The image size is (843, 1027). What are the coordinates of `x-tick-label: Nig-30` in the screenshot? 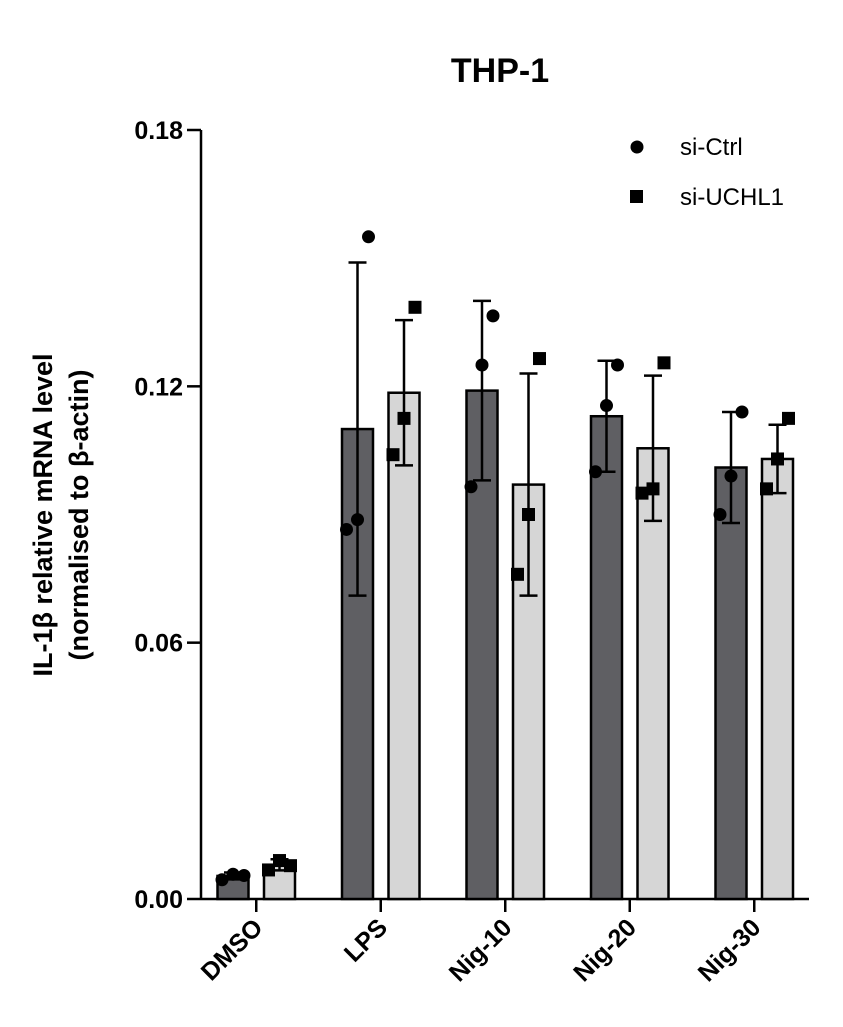 It's located at (730, 950).